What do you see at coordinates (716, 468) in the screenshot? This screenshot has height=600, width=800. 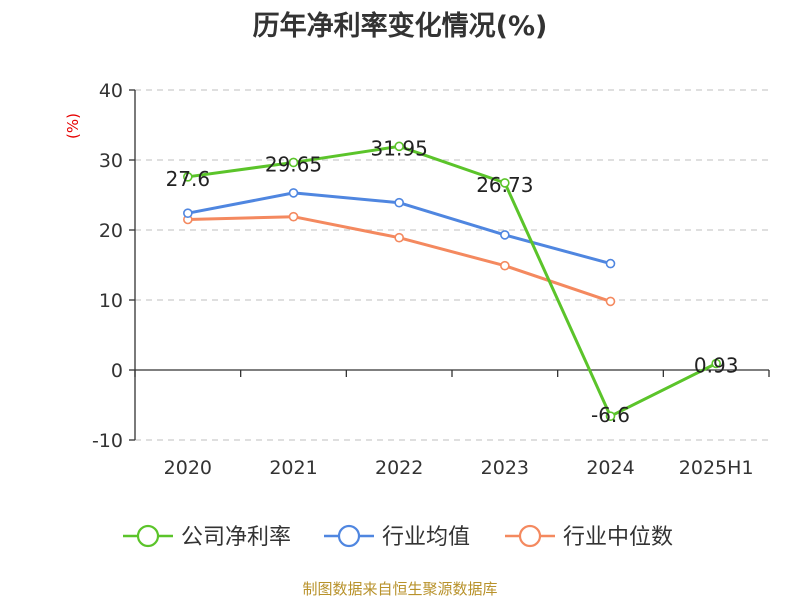 I see `x-tick-label: 2025H1` at bounding box center [716, 468].